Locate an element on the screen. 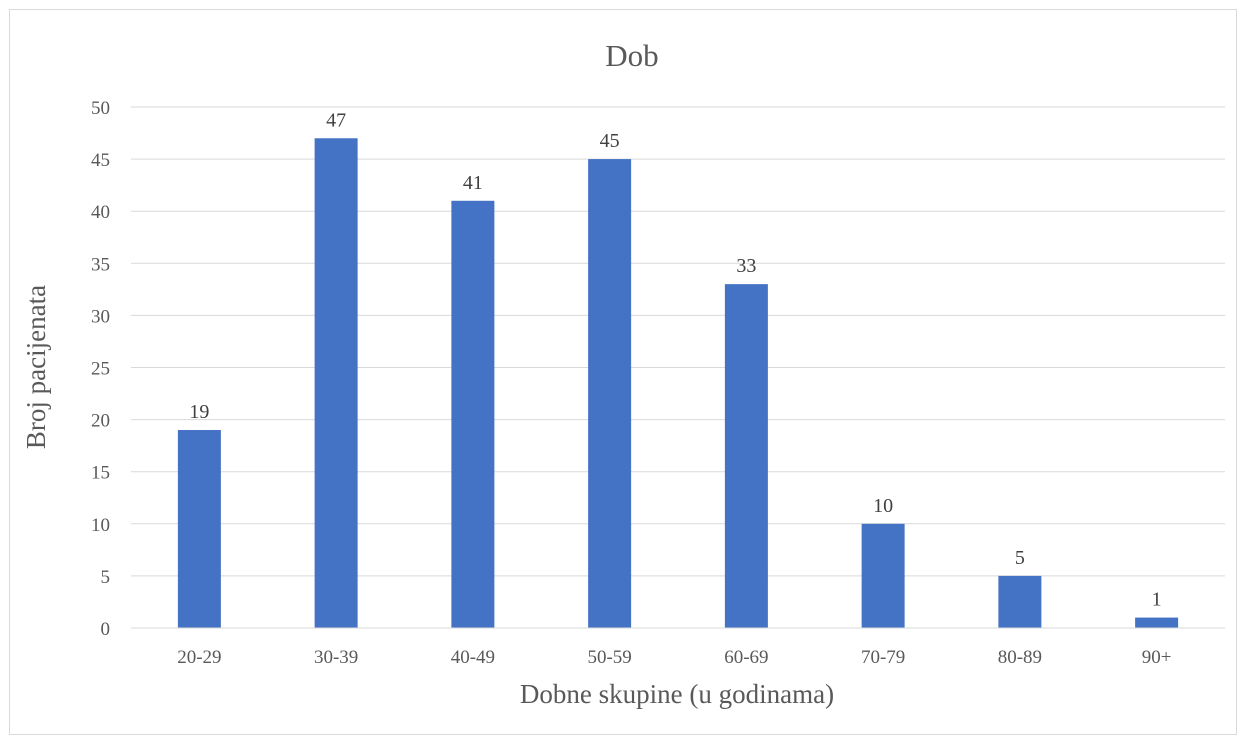 Image resolution: width=1246 pixels, height=742 pixels. x-axis-title: Dobne skupine (u godinama) is located at coordinates (677, 694).